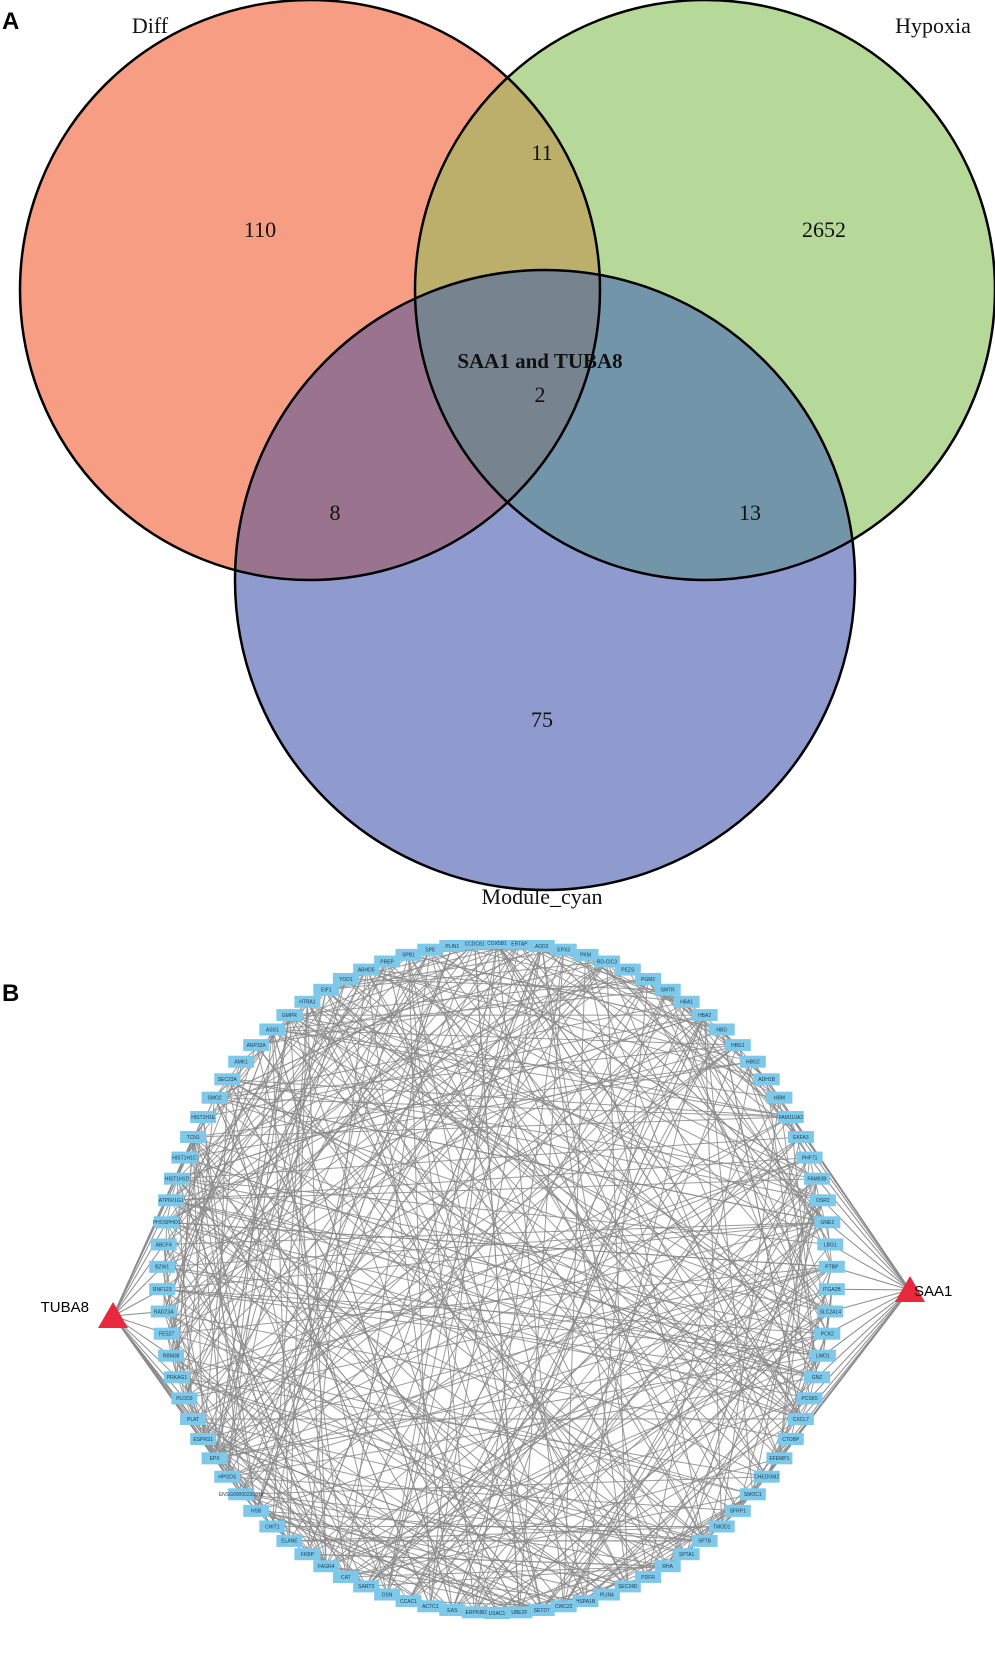 This screenshot has height=1676, width=995. What do you see at coordinates (822, 1200) in the screenshot?
I see `network-node: OSR2` at bounding box center [822, 1200].